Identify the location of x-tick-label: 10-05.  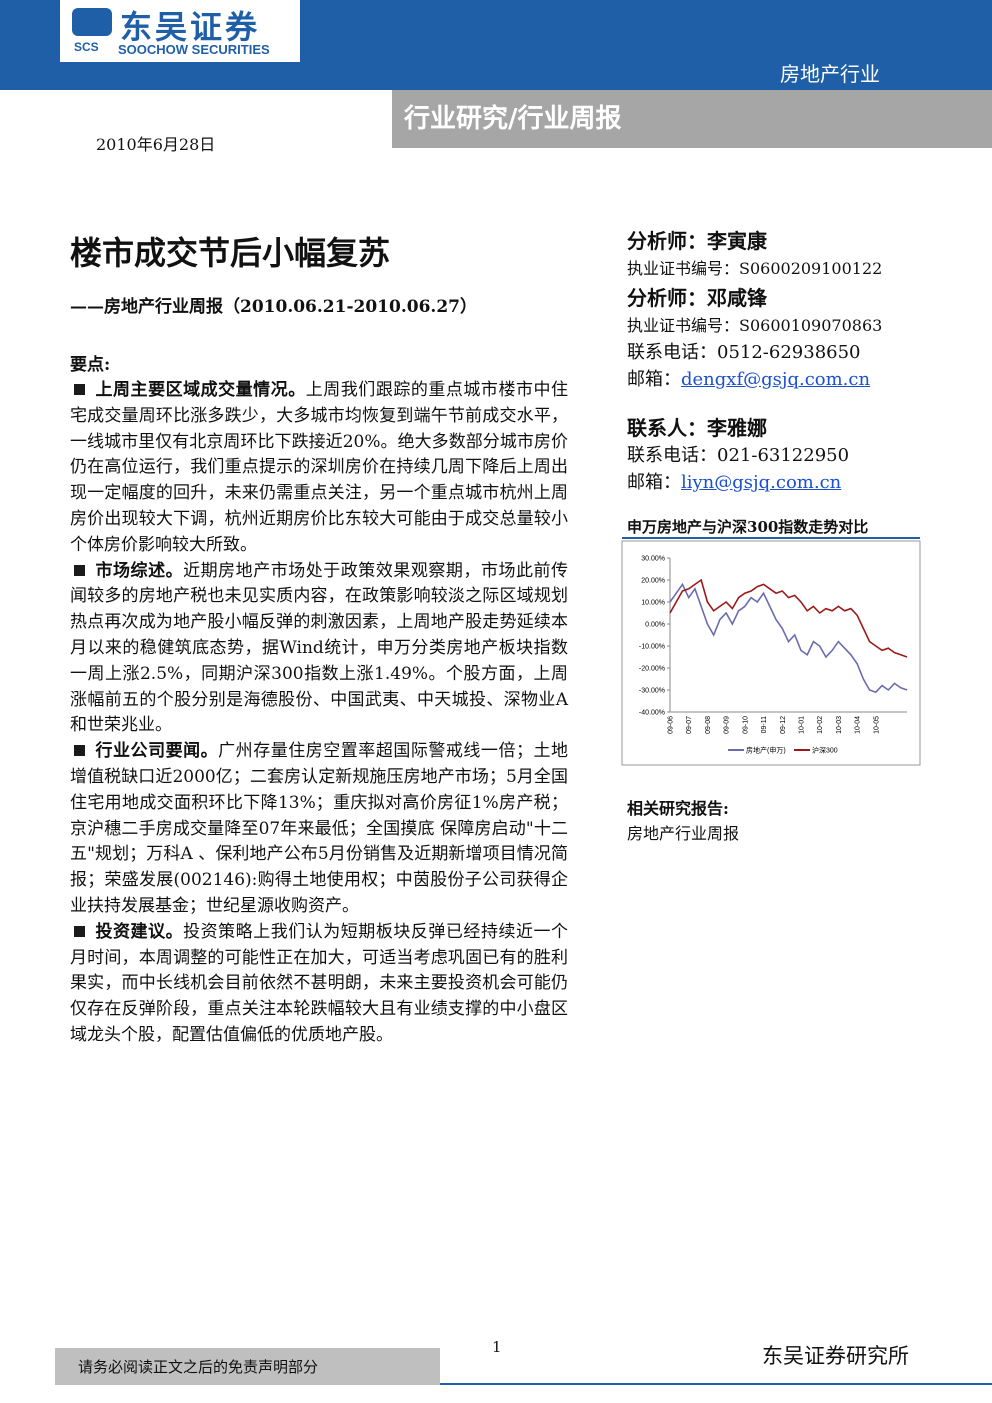
(876, 725).